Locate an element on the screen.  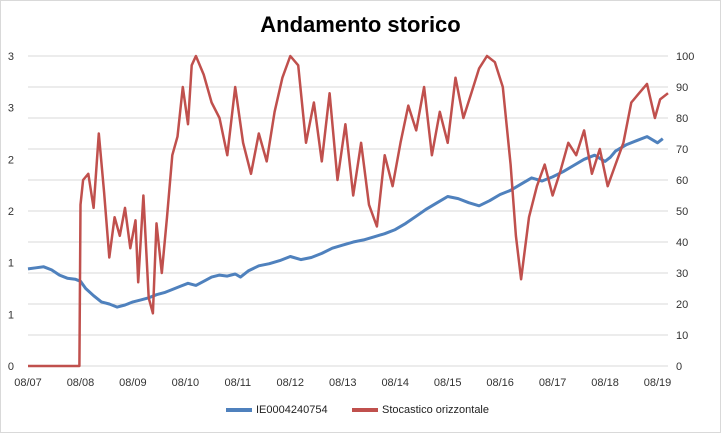
legend: IE0004240754 Stocastico orizzontale is located at coordinates (360, 413).